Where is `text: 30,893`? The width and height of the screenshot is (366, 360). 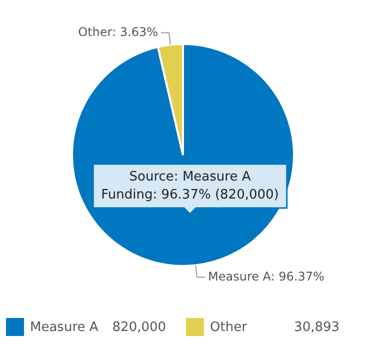 text: 30,893 is located at coordinates (317, 327).